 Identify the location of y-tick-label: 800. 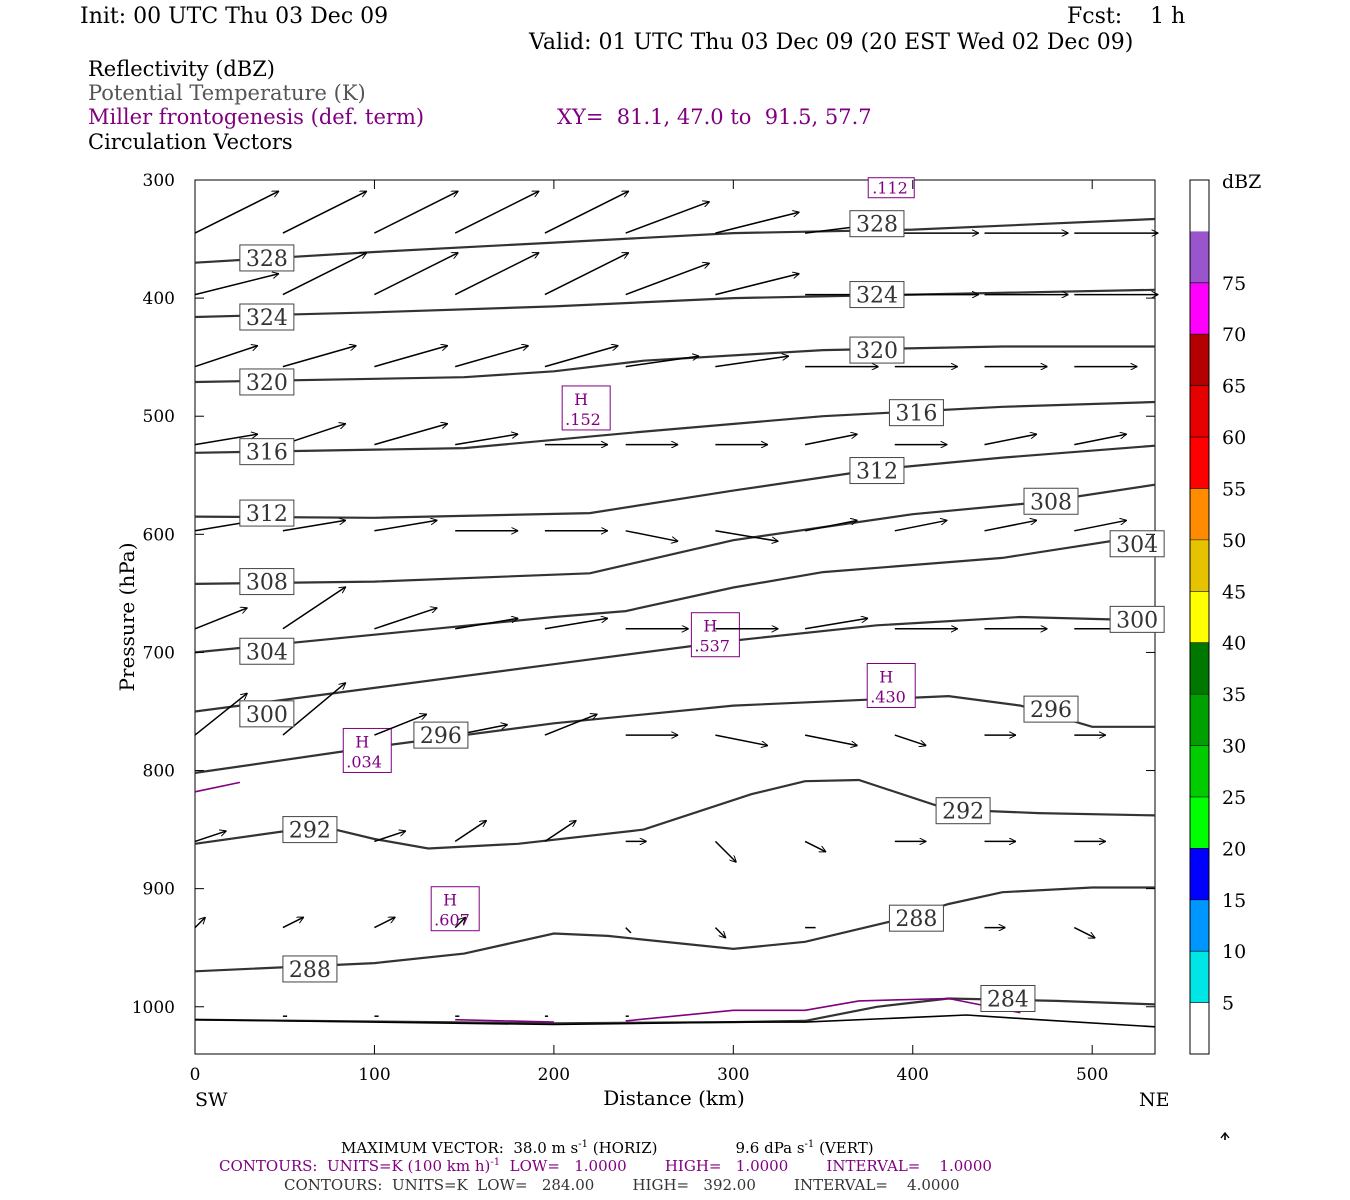
(159, 772).